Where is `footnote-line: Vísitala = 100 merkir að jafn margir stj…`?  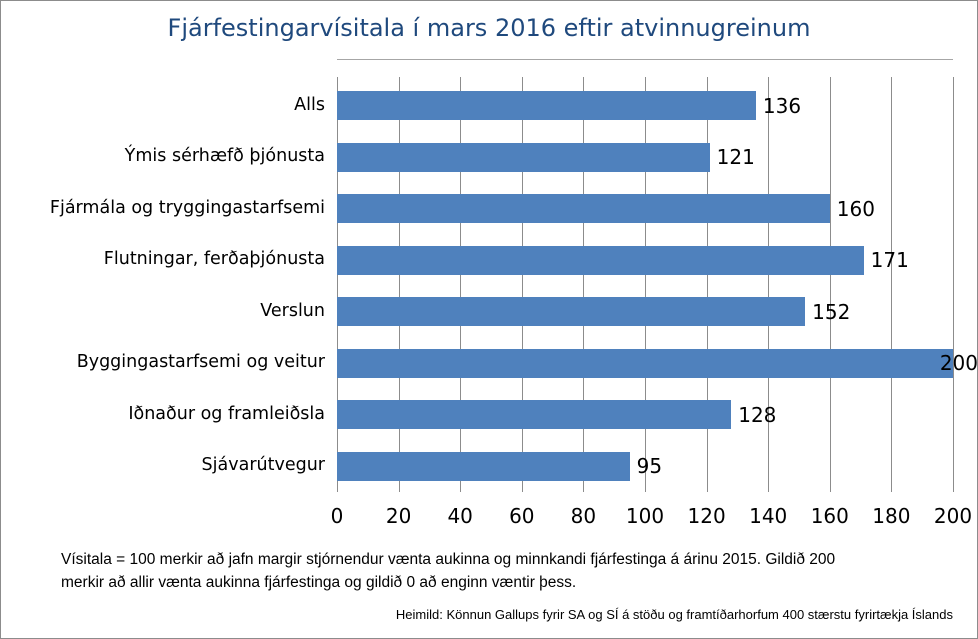 footnote-line: Vísitala = 100 merkir að jafn margir stj… is located at coordinates (448, 559).